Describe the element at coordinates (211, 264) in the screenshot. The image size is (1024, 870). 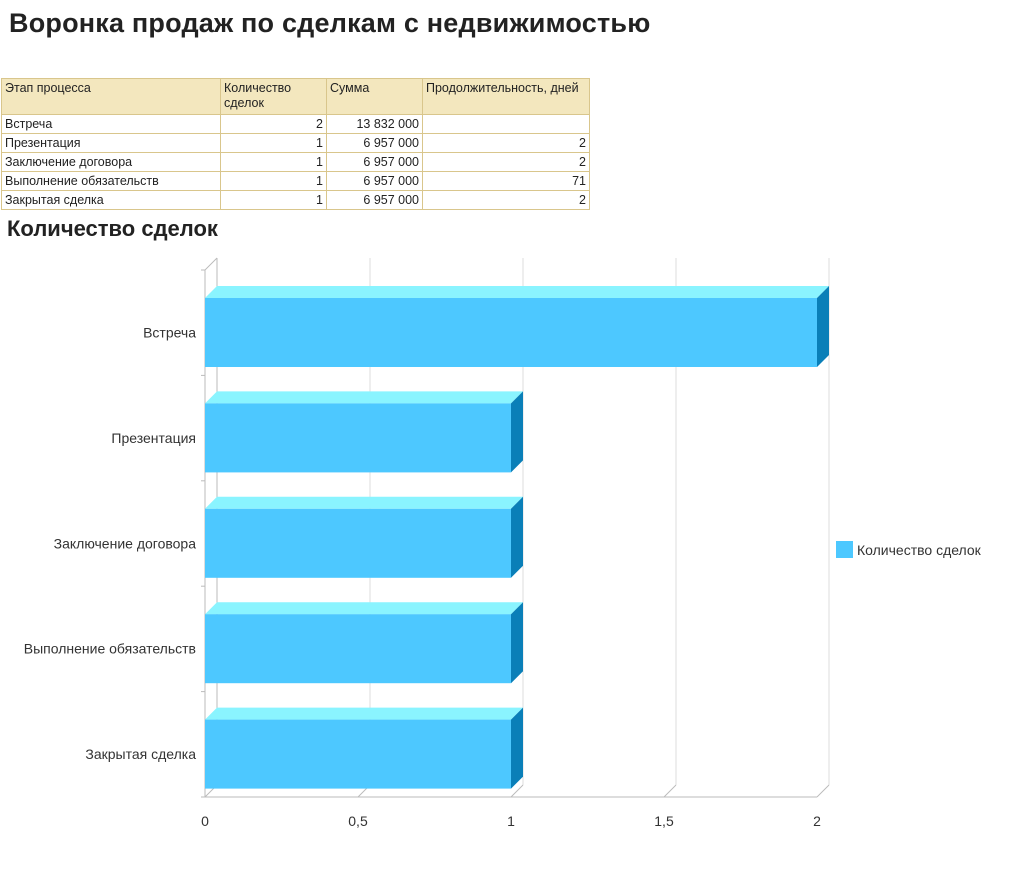
I see `wall-edge` at that location.